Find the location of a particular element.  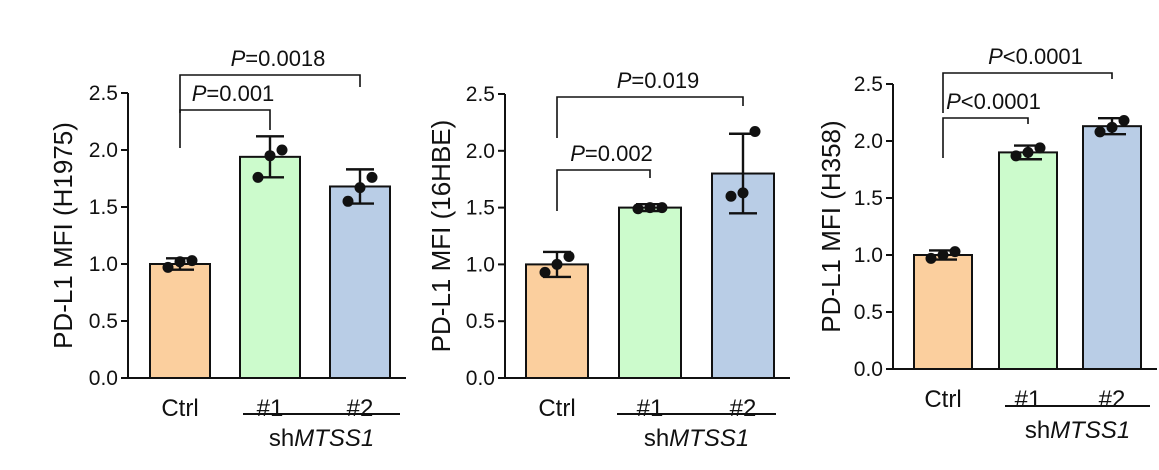

p-value: =0.001 is located at coordinates (240, 93).